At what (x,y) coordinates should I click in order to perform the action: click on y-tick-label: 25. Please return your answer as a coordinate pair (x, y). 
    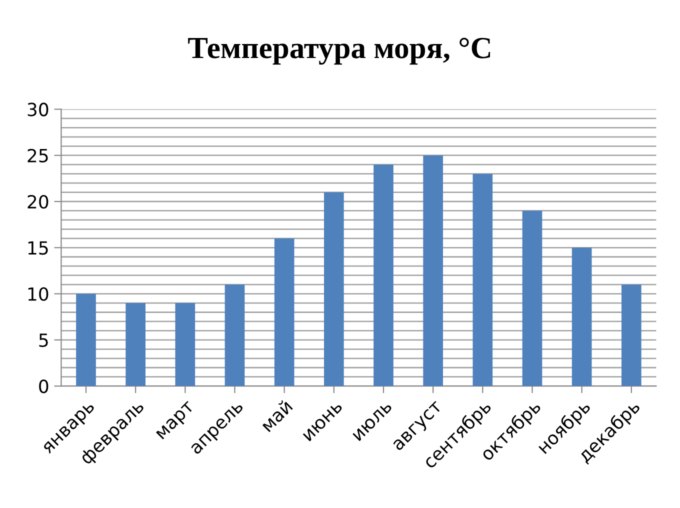
    Looking at the image, I should click on (38, 155).